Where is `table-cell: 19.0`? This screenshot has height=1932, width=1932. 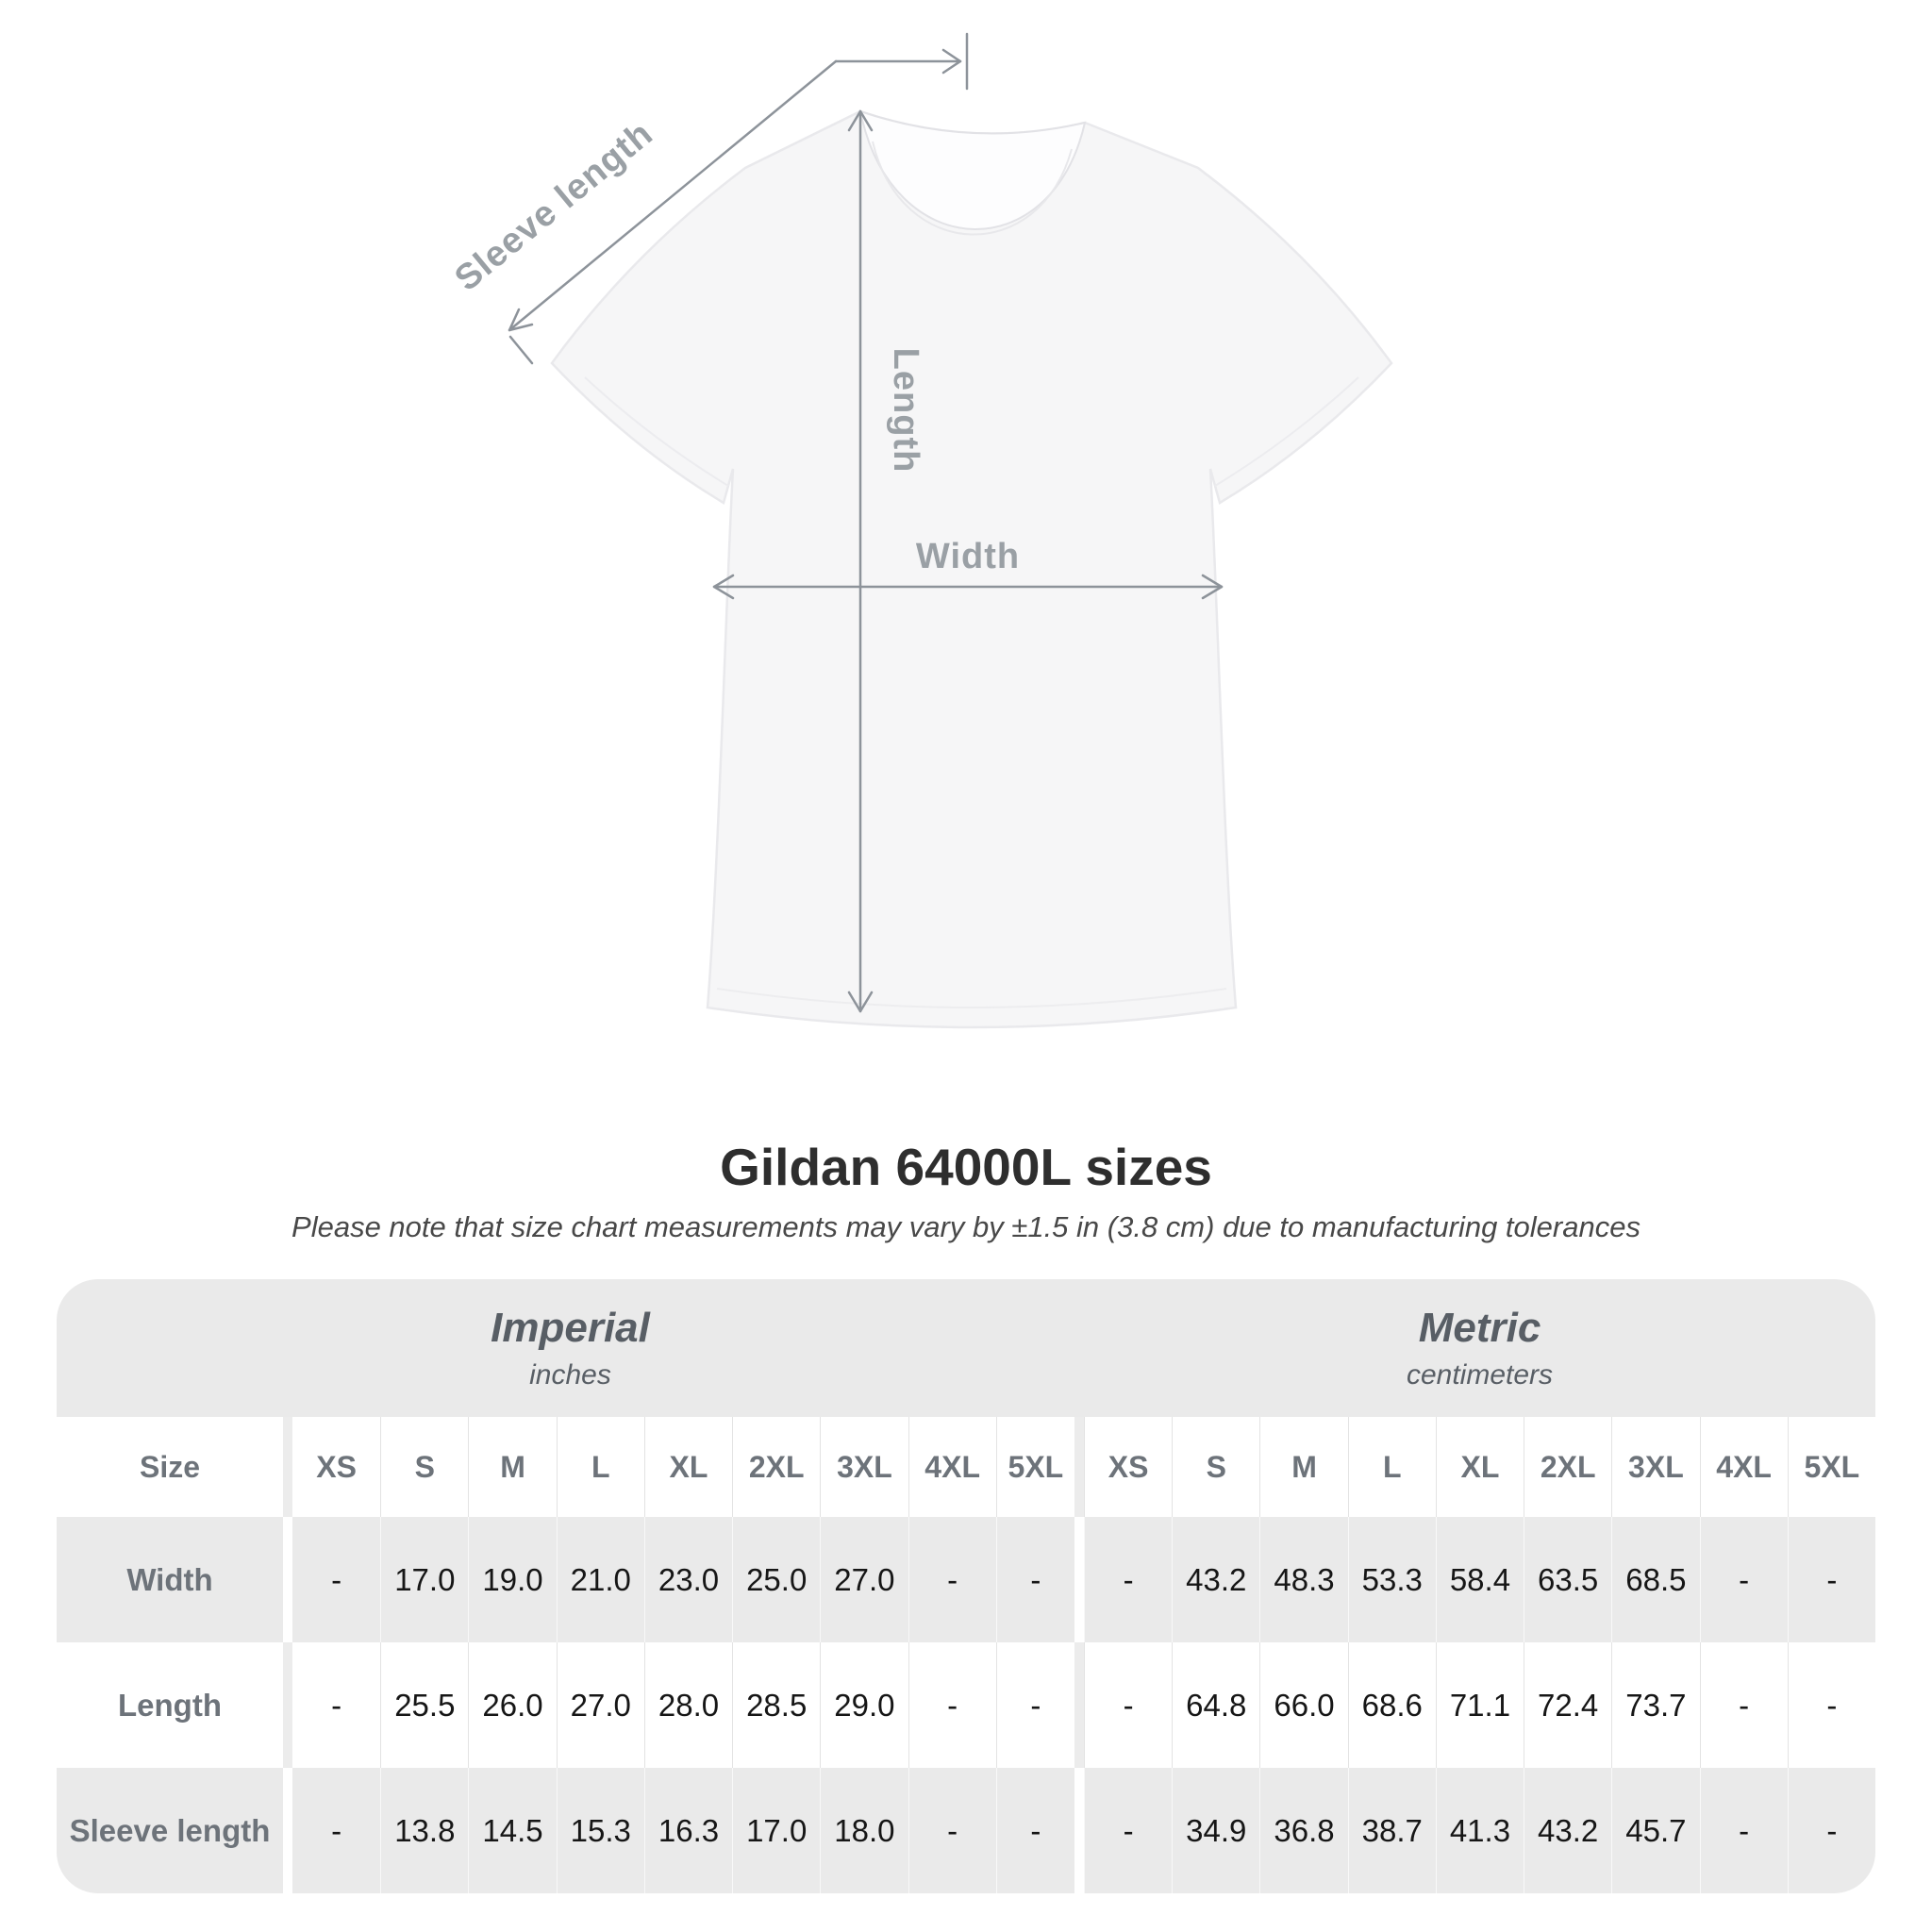
table-cell: 19.0 is located at coordinates (512, 1579).